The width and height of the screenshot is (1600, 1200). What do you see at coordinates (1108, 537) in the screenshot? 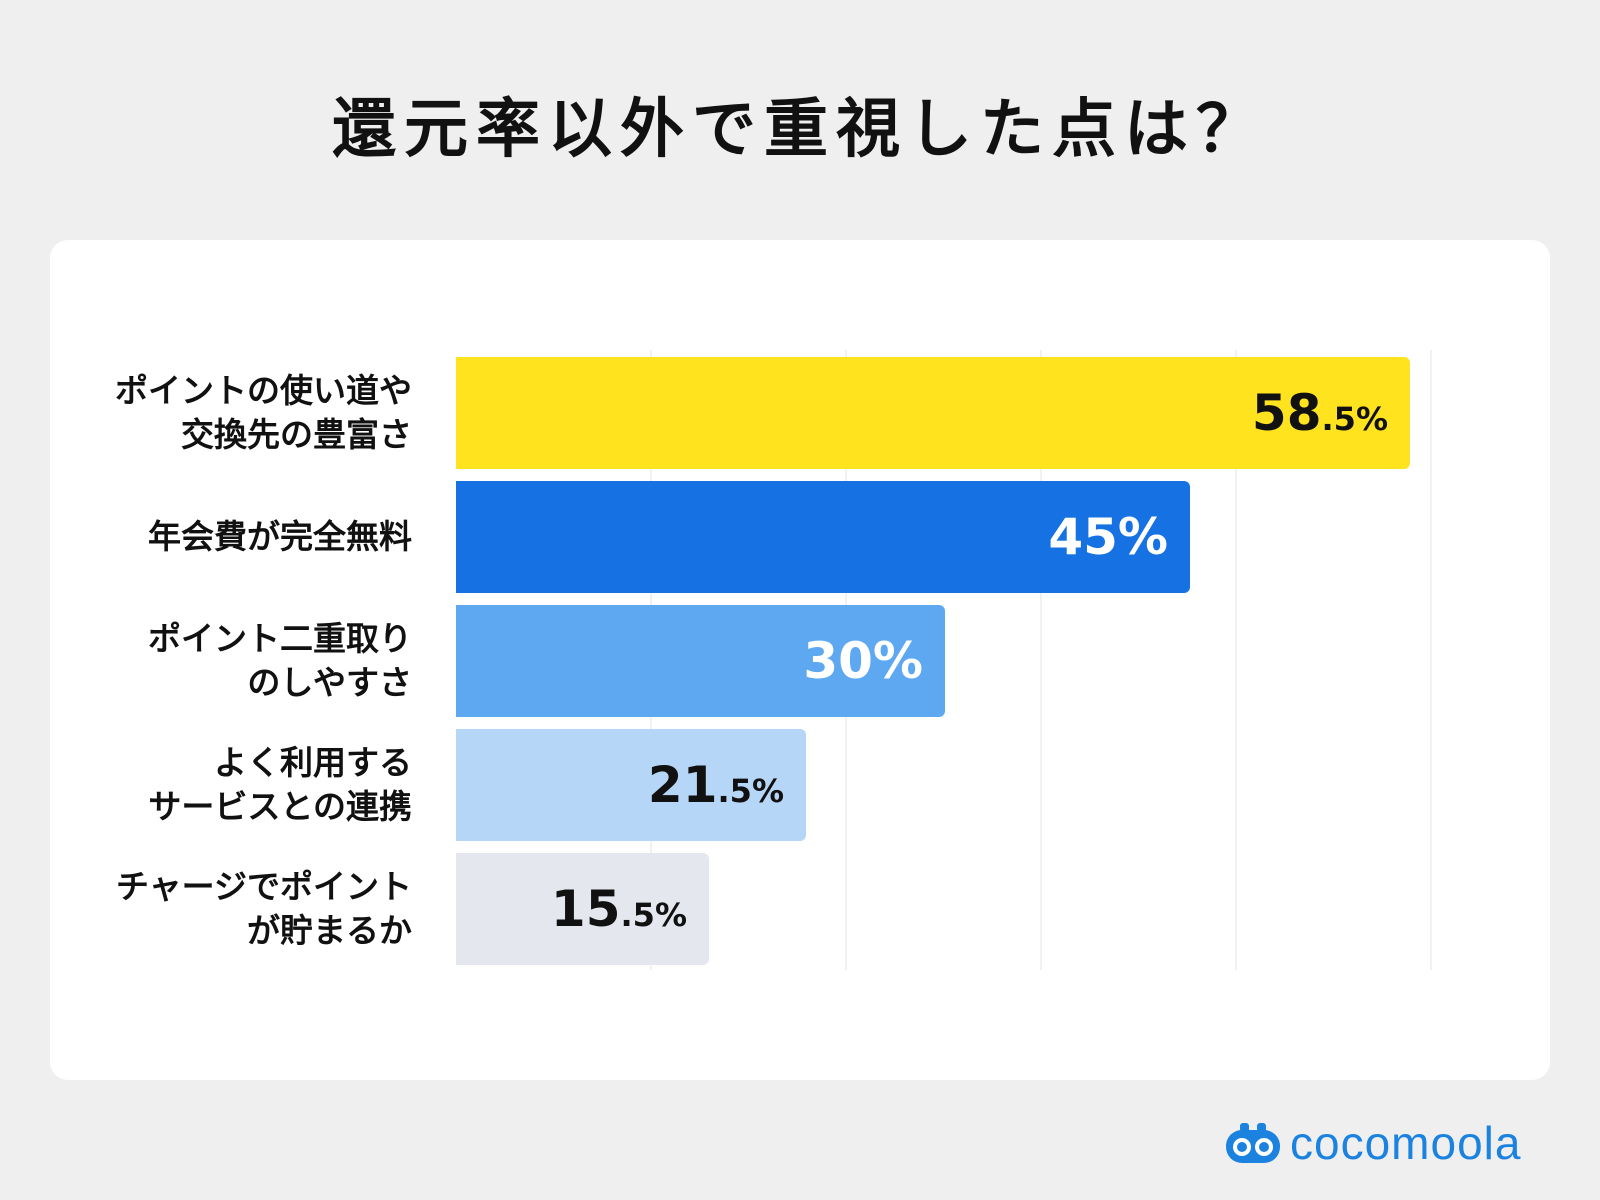
I see `value-label-integer: 45%` at bounding box center [1108, 537].